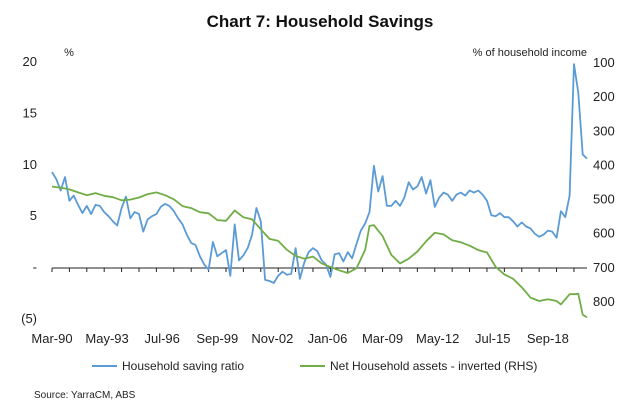 This screenshot has width=640, height=415. Describe the element at coordinates (437, 338) in the screenshot. I see `x-tick-label: May-12` at that location.